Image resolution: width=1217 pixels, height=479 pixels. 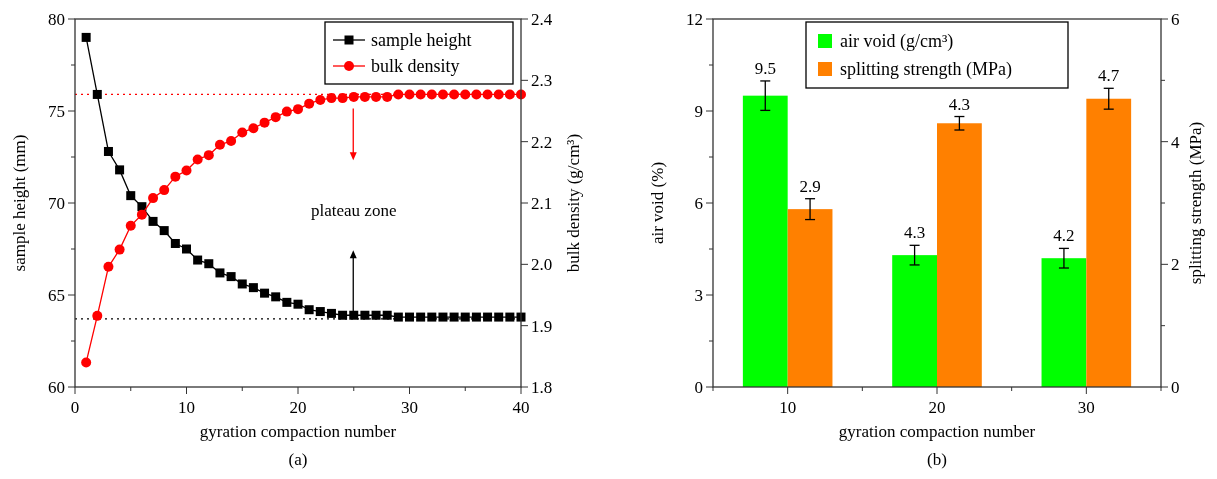 What do you see at coordinates (573, 203) in the screenshot?
I see `y2-axis-title: bulk density (g/cm³)` at bounding box center [573, 203].